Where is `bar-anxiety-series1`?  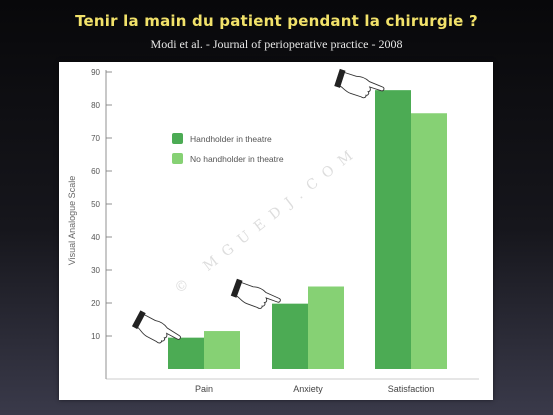
bar-anxiety-series1 is located at coordinates (290, 336).